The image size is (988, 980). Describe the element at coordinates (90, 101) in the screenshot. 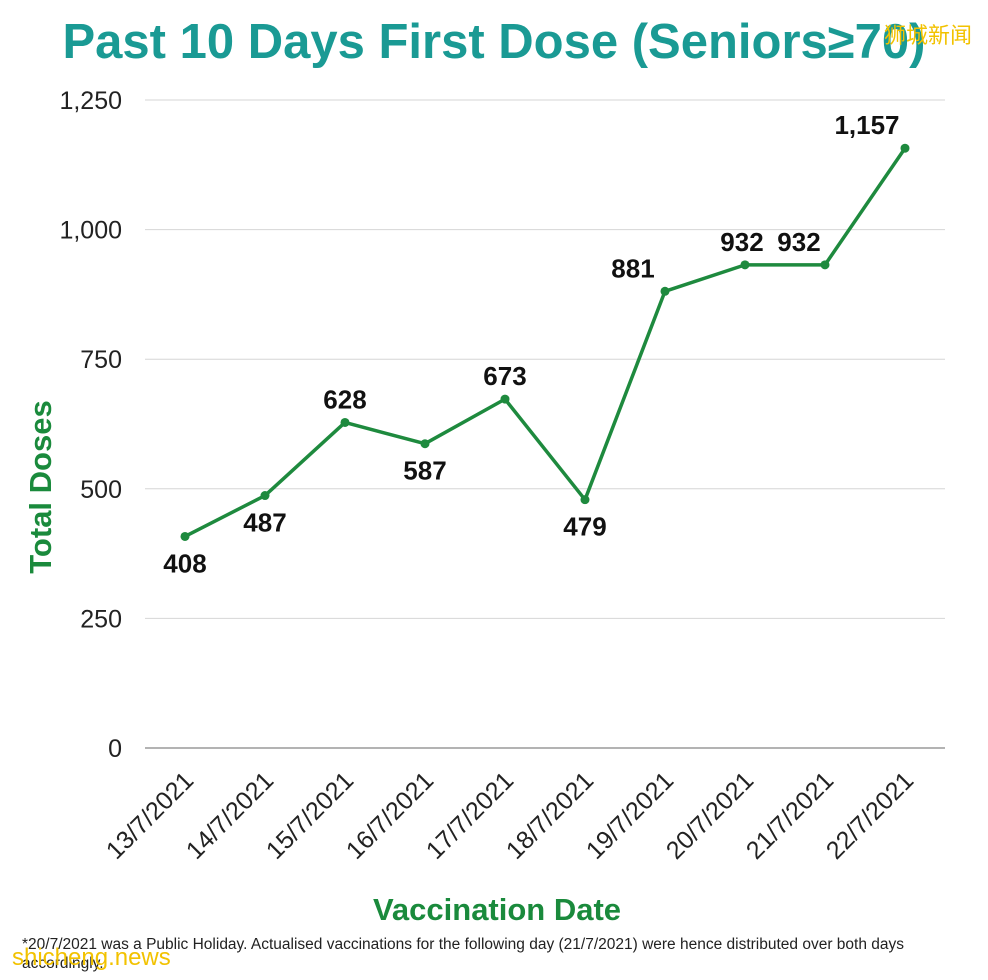

I see `y-tick-label: 1,250` at that location.